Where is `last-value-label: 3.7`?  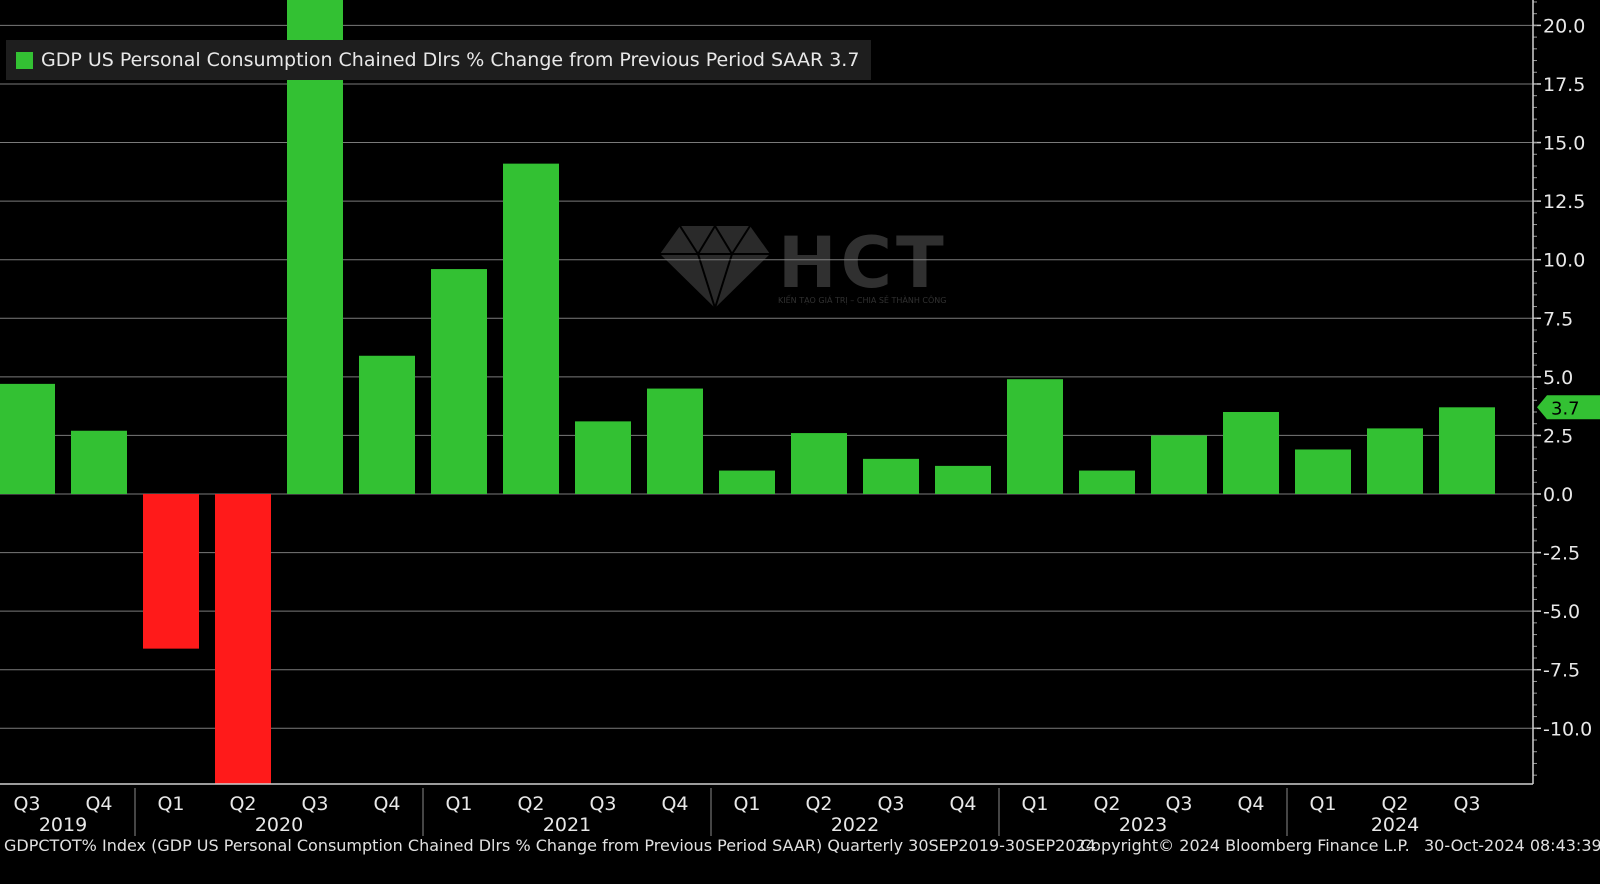 last-value-label: 3.7 is located at coordinates (1565, 408).